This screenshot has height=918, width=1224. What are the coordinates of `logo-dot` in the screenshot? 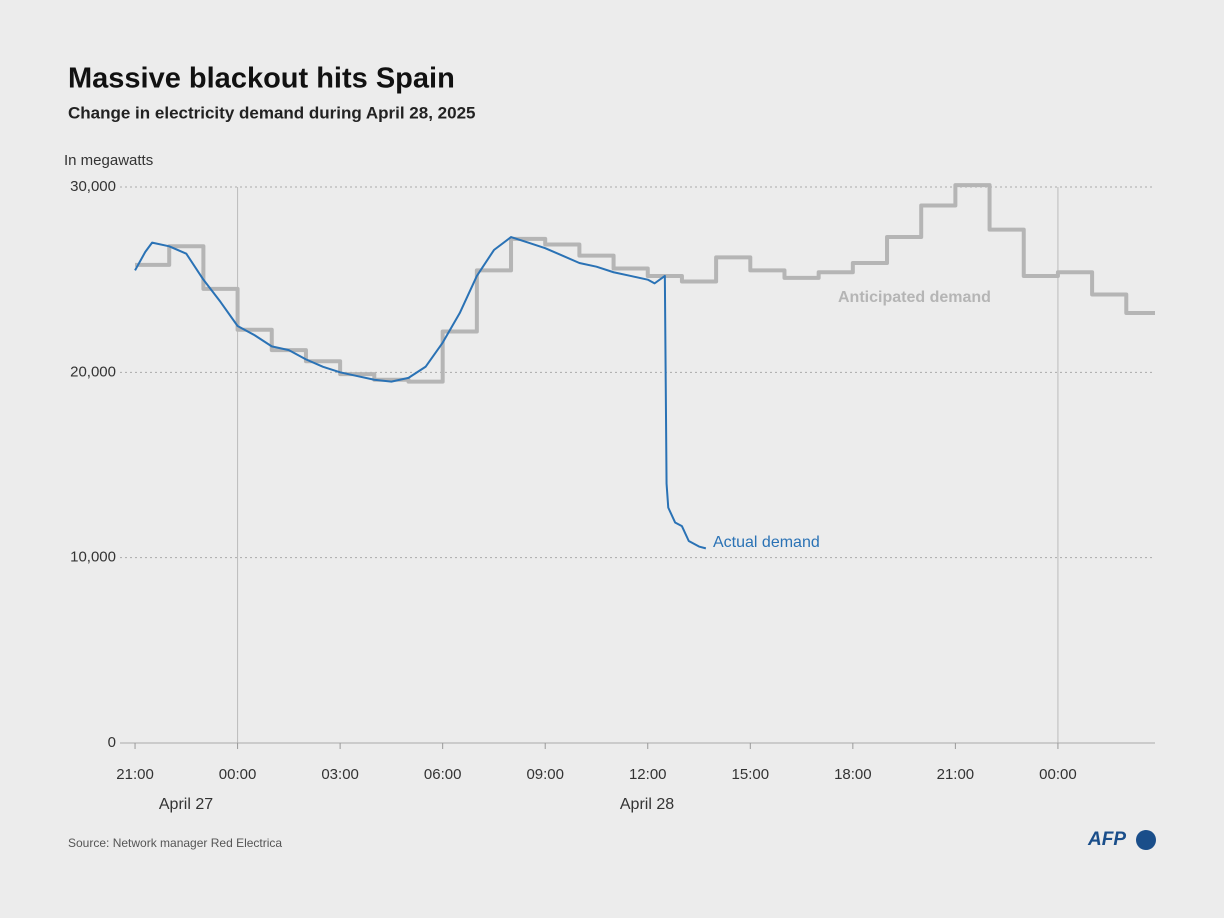 It's located at (1146, 840).